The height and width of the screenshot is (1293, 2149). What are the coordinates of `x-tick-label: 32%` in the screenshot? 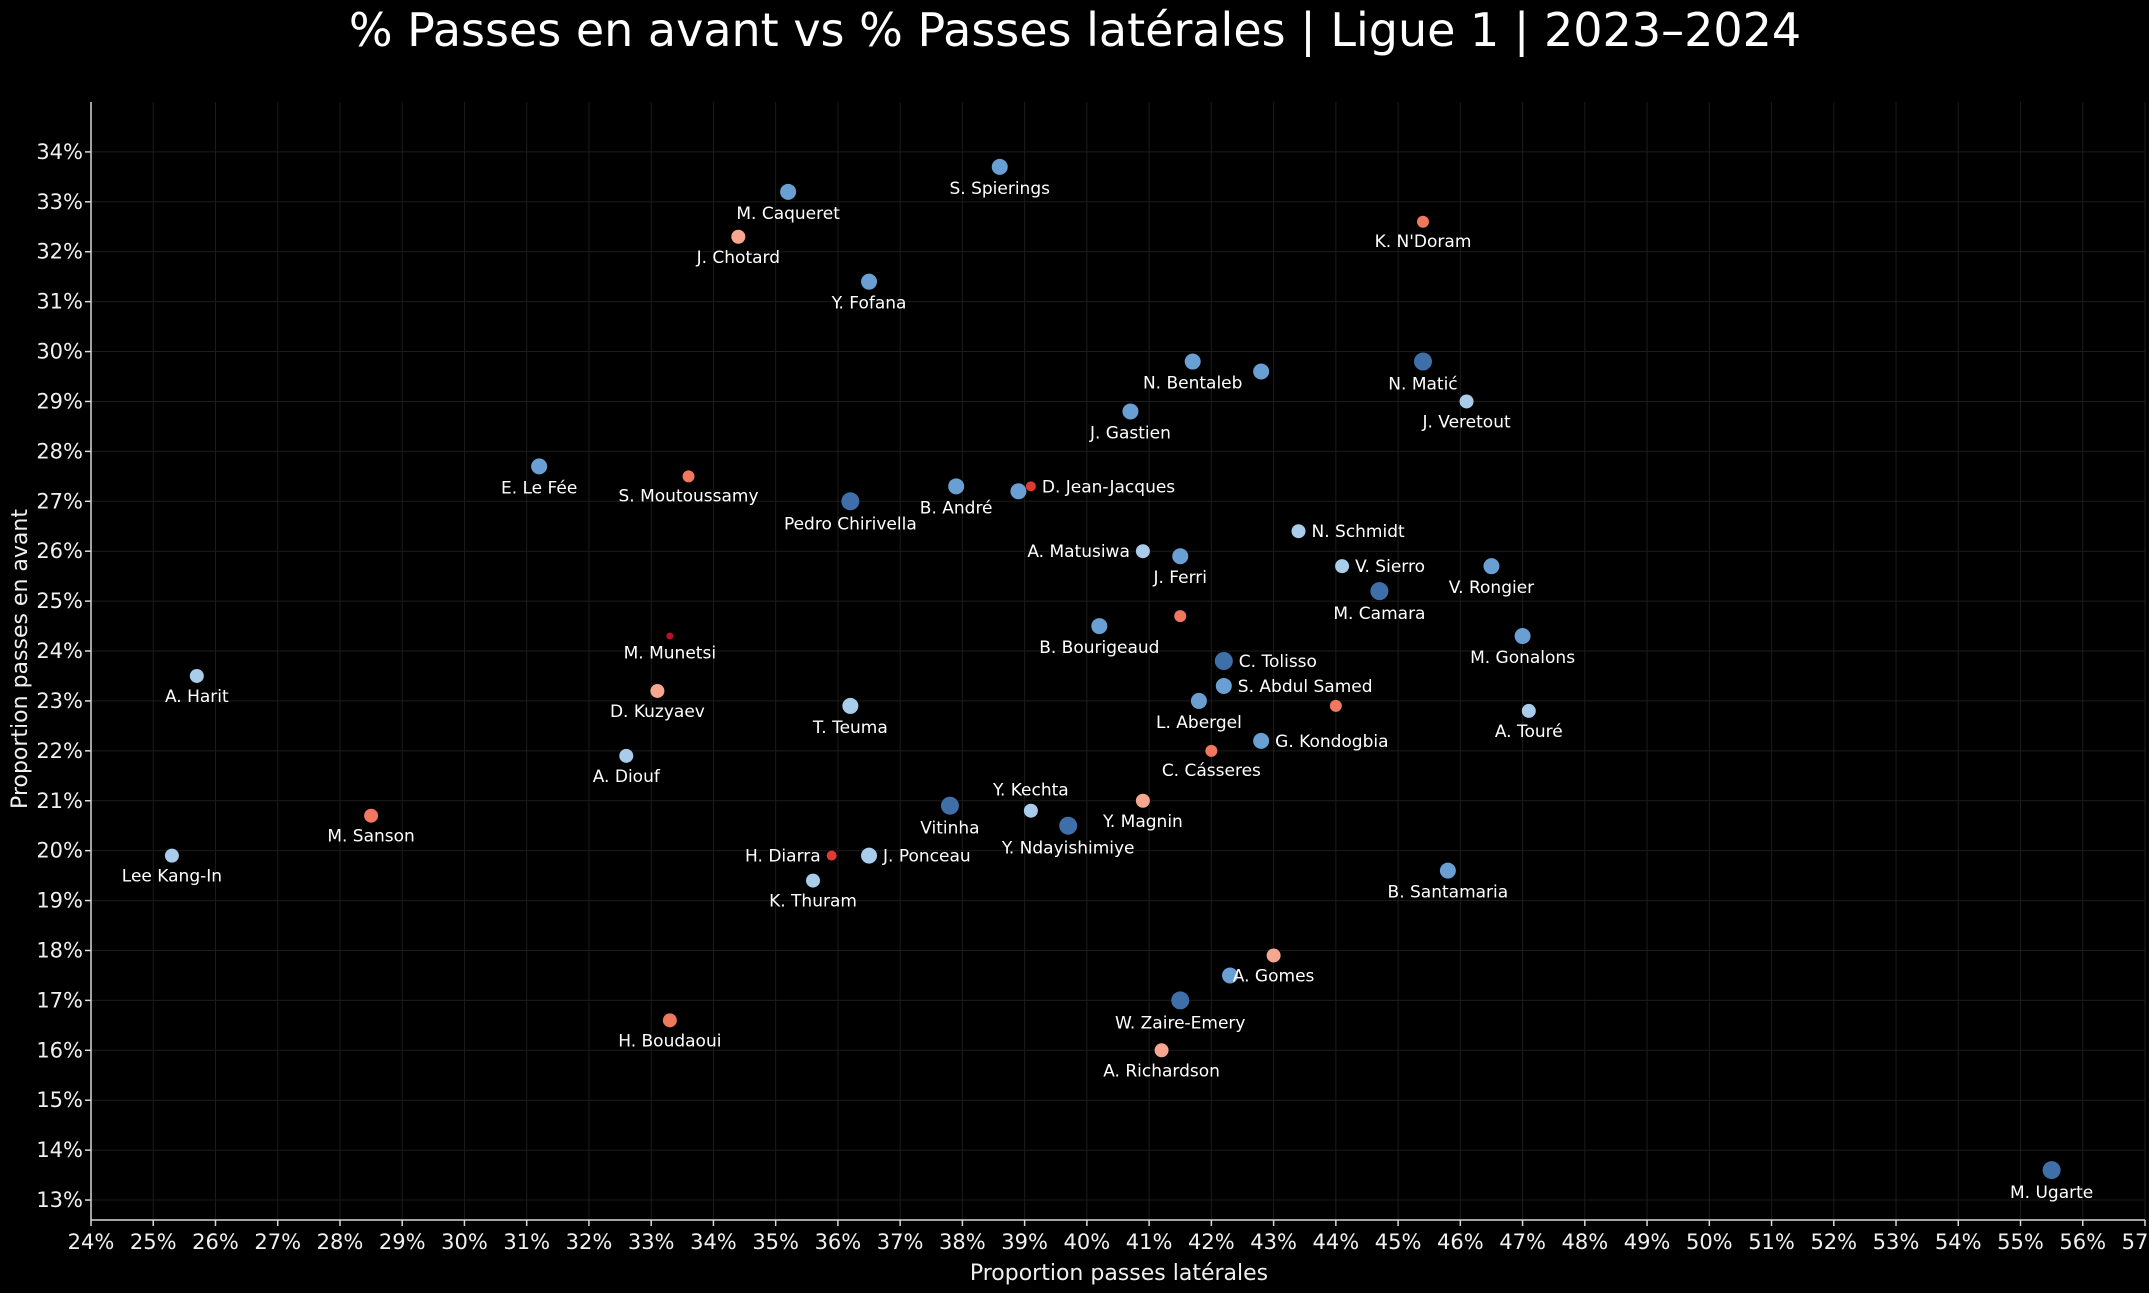 It's located at (589, 1242).